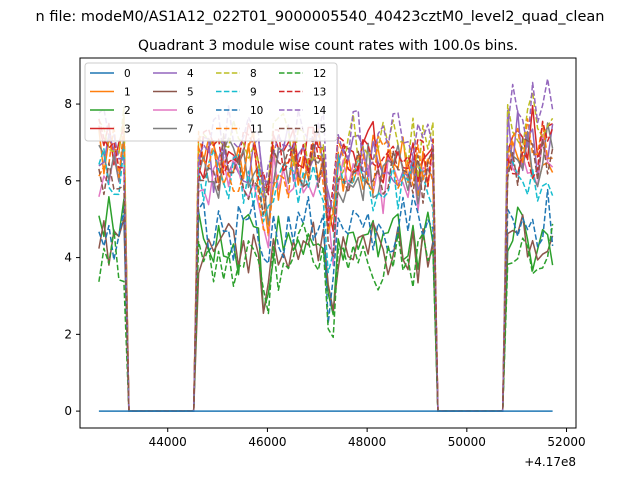 This screenshot has width=640, height=480. I want to click on legend-label-11: 11, so click(256, 130).